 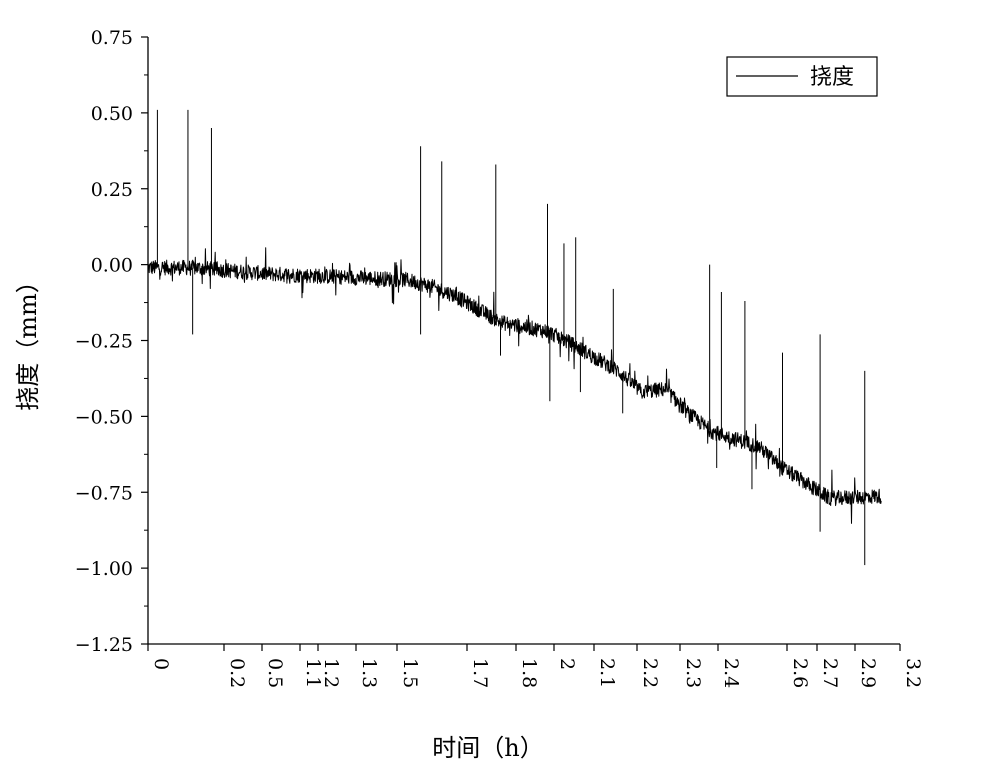 What do you see at coordinates (331, 673) in the screenshot?
I see `x-tick-label: 1.2` at bounding box center [331, 673].